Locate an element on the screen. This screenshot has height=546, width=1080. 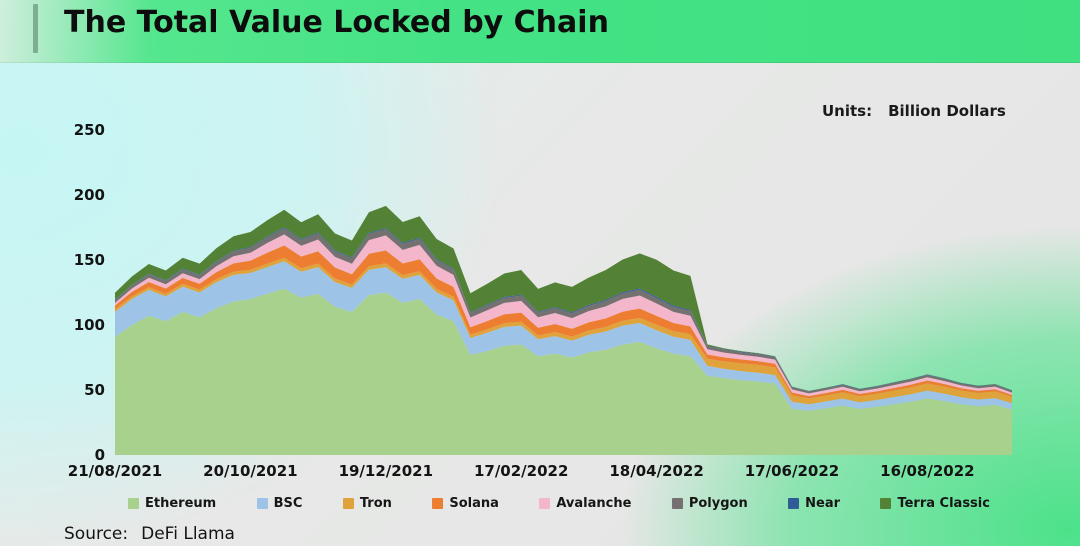
y-tick-label: 0 is located at coordinates (100, 455).